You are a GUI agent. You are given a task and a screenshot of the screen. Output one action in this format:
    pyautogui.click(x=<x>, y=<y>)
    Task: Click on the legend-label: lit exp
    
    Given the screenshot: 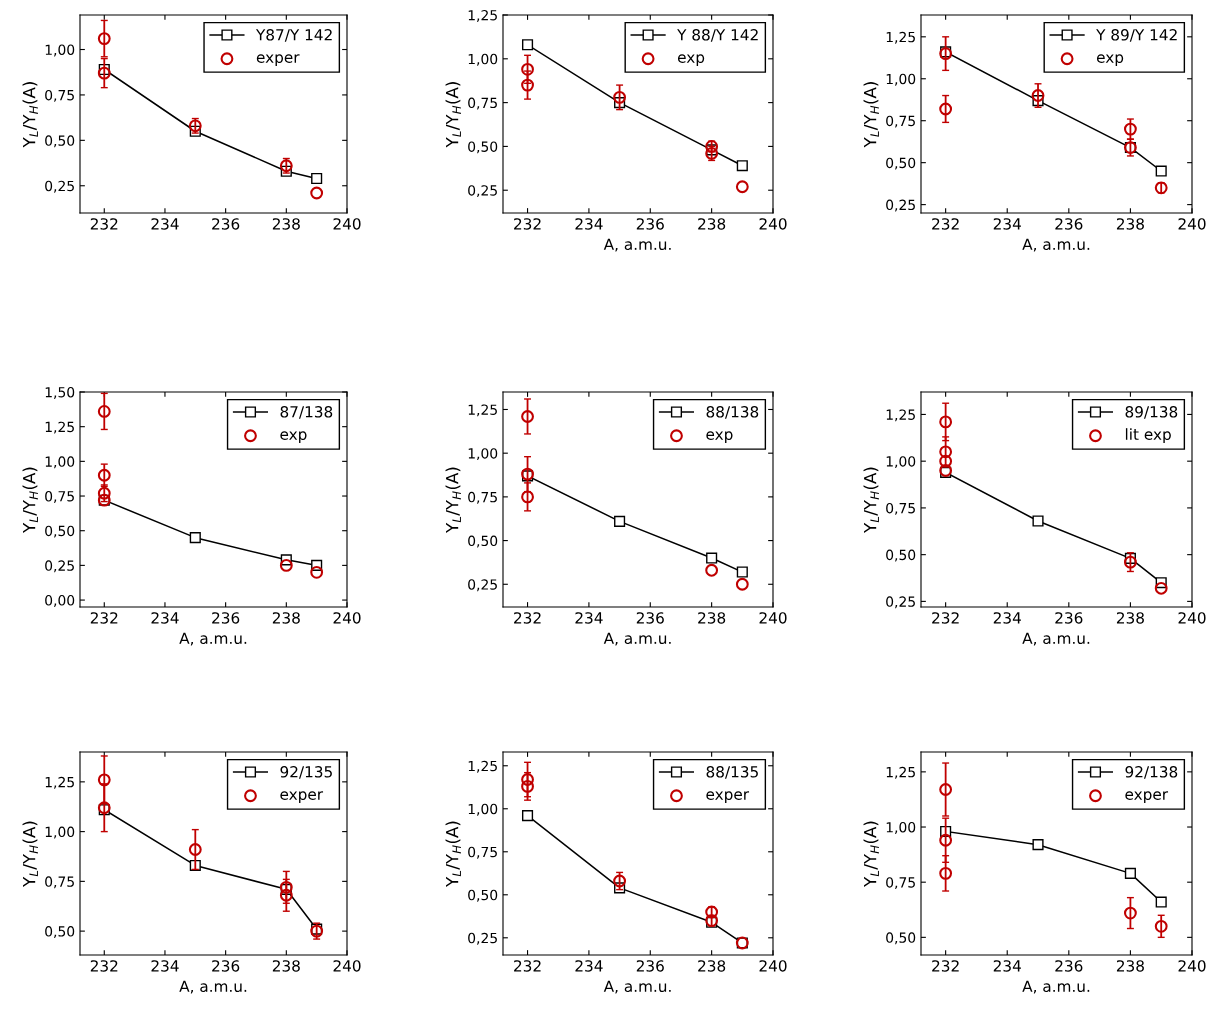 What is the action you would take?
    pyautogui.click(x=1148, y=435)
    